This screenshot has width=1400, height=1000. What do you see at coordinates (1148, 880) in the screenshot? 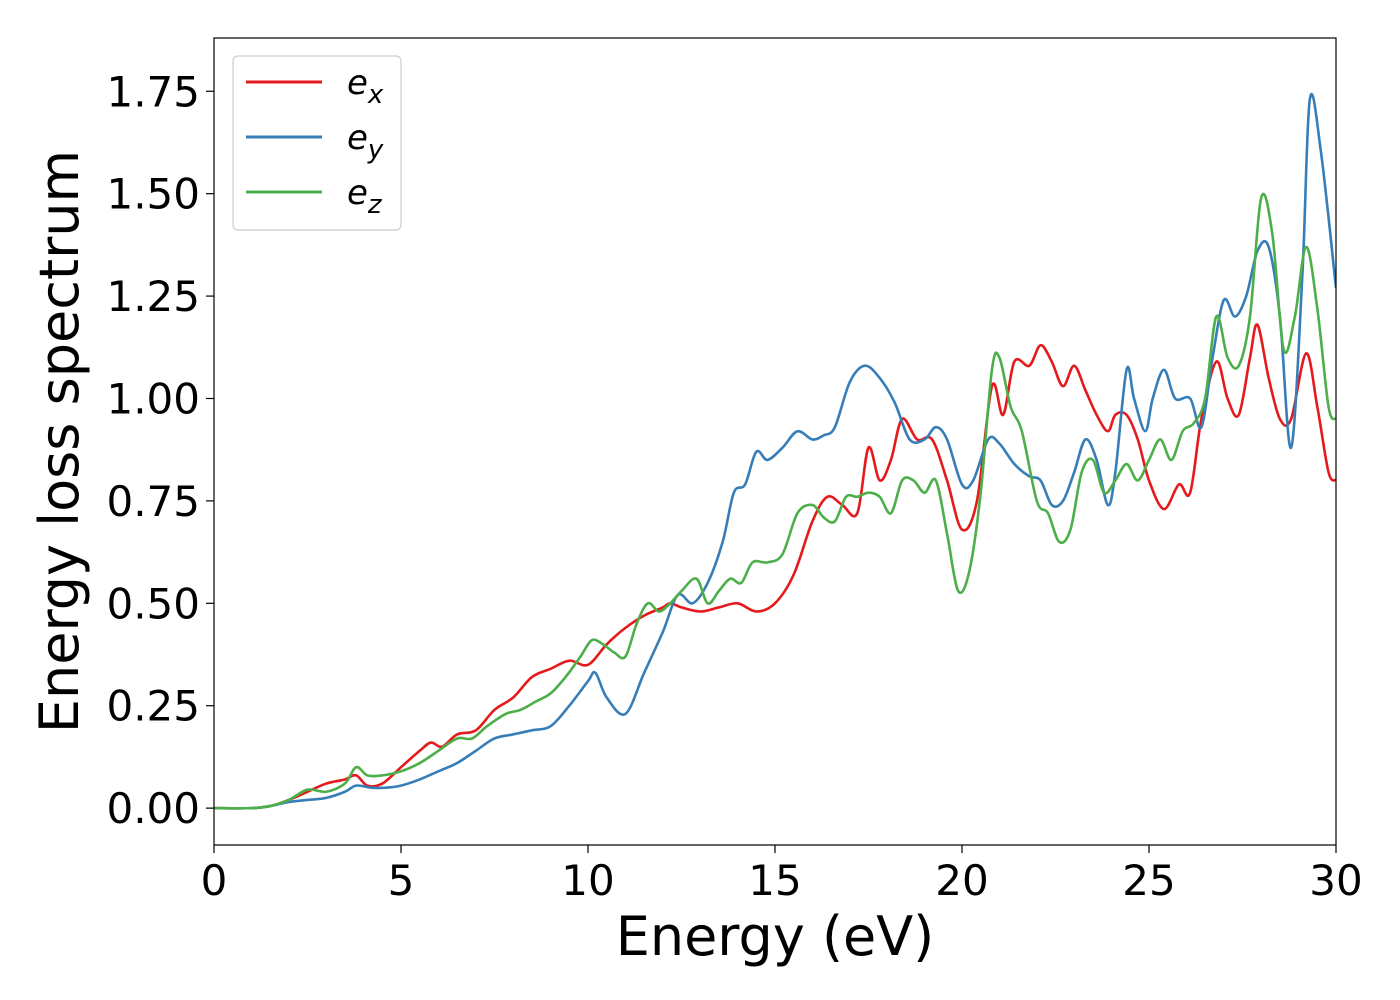
I see `x-tick-label: 25` at bounding box center [1148, 880].